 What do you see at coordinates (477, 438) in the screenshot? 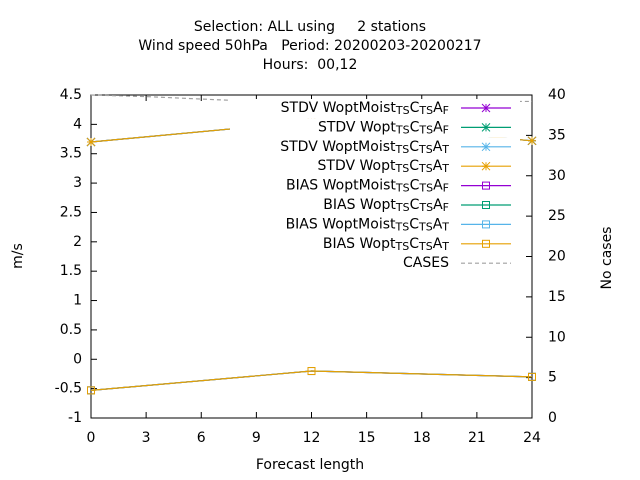
I see `x-tick-label: 21` at bounding box center [477, 438].